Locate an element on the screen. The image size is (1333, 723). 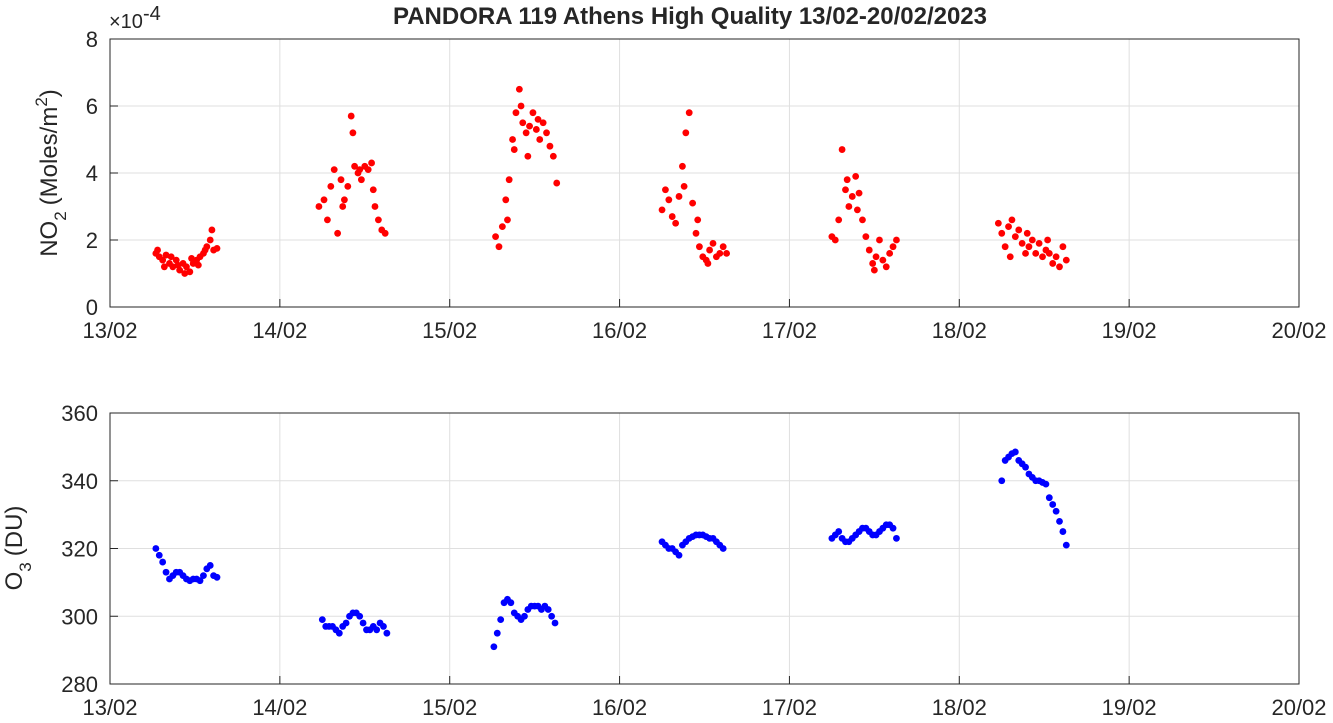
o3-x-tick-label: 20/02 is located at coordinates (1298, 707).